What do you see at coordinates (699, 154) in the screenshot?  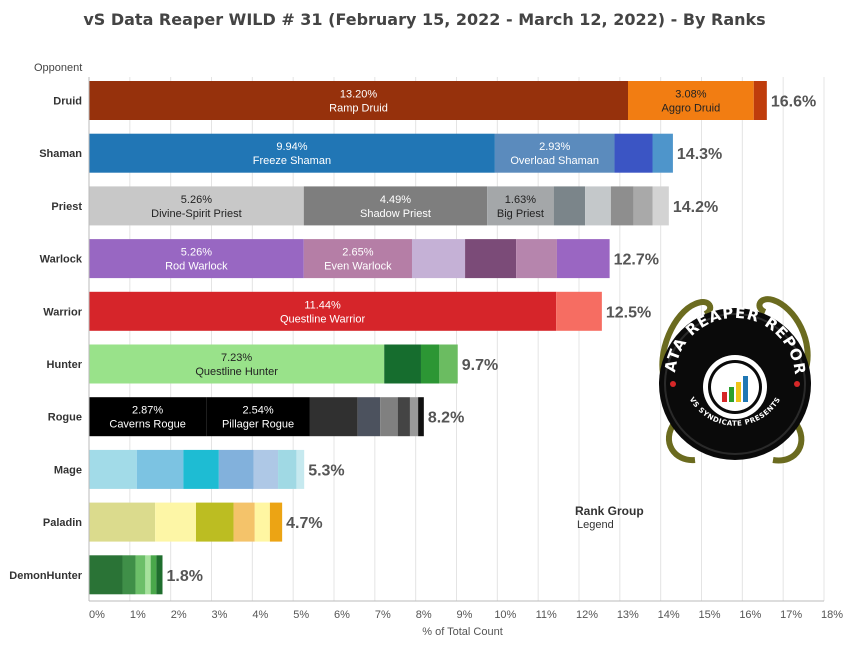 I see `total-label: 14.3%` at bounding box center [699, 154].